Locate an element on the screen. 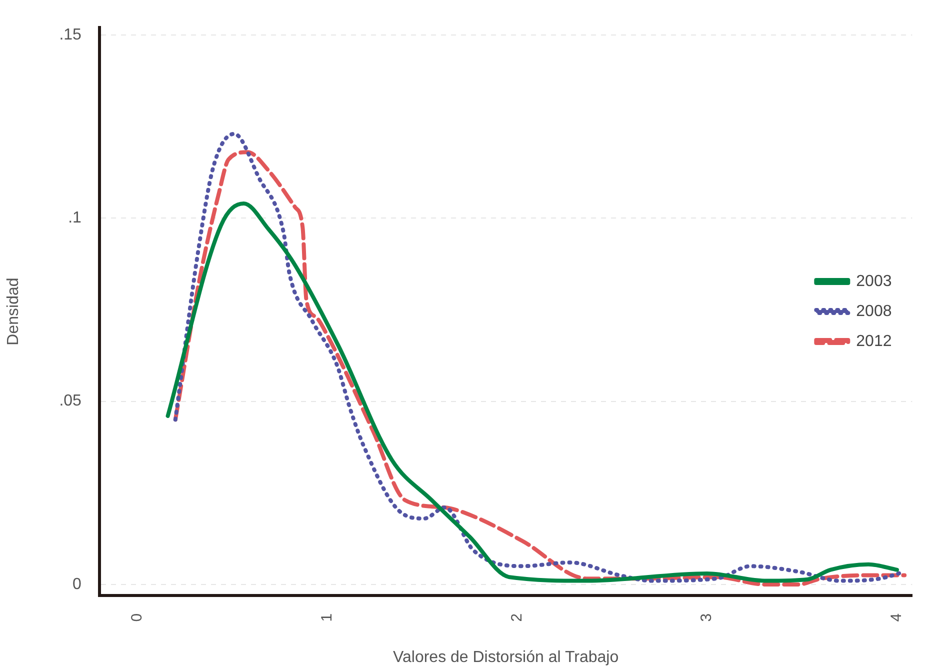 This screenshot has width=933, height=669. x-axis-title: Valores de Distorsión al Trabajo is located at coordinates (506, 657).